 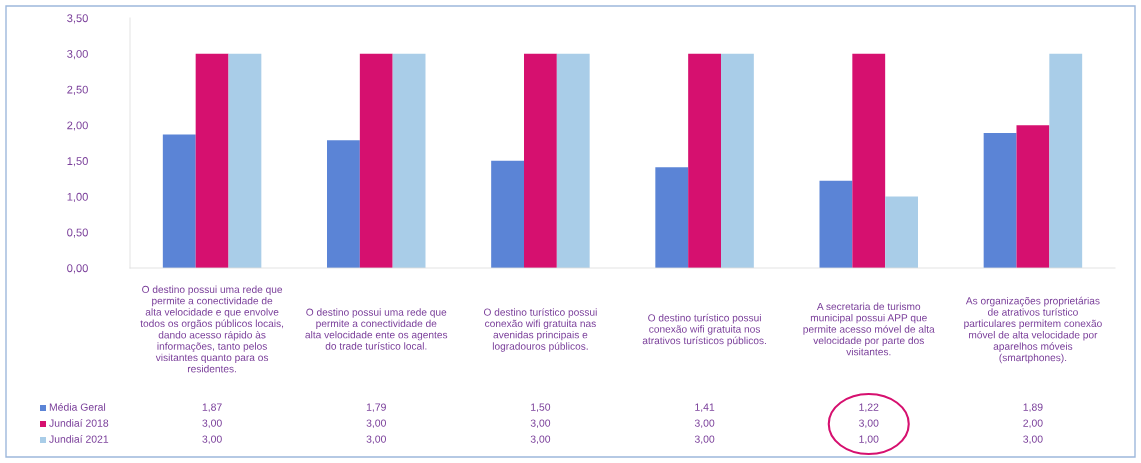 What do you see at coordinates (541, 408) in the screenshot?
I see `data-label: 1,50` at bounding box center [541, 408].